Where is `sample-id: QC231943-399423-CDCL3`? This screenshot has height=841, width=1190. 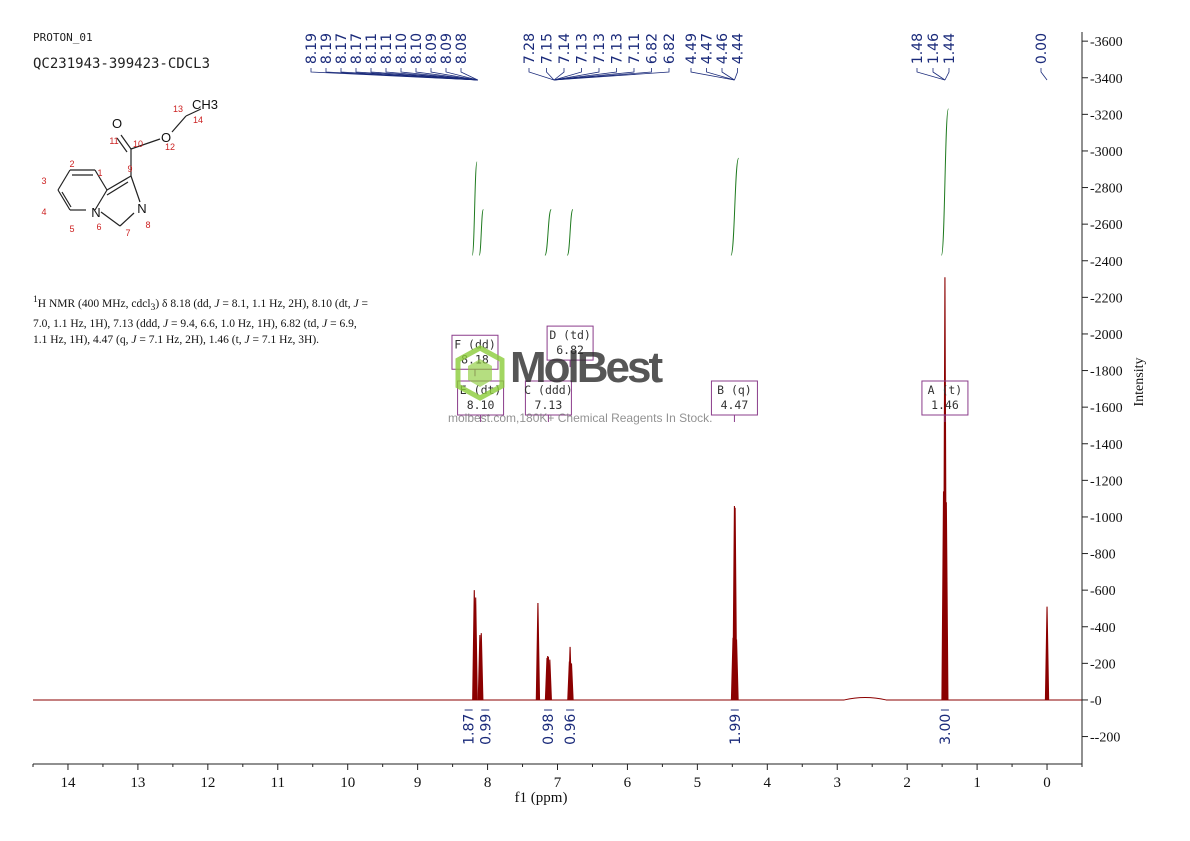
sample-id: QC231943-399423-CDCL3 is located at coordinates (122, 64).